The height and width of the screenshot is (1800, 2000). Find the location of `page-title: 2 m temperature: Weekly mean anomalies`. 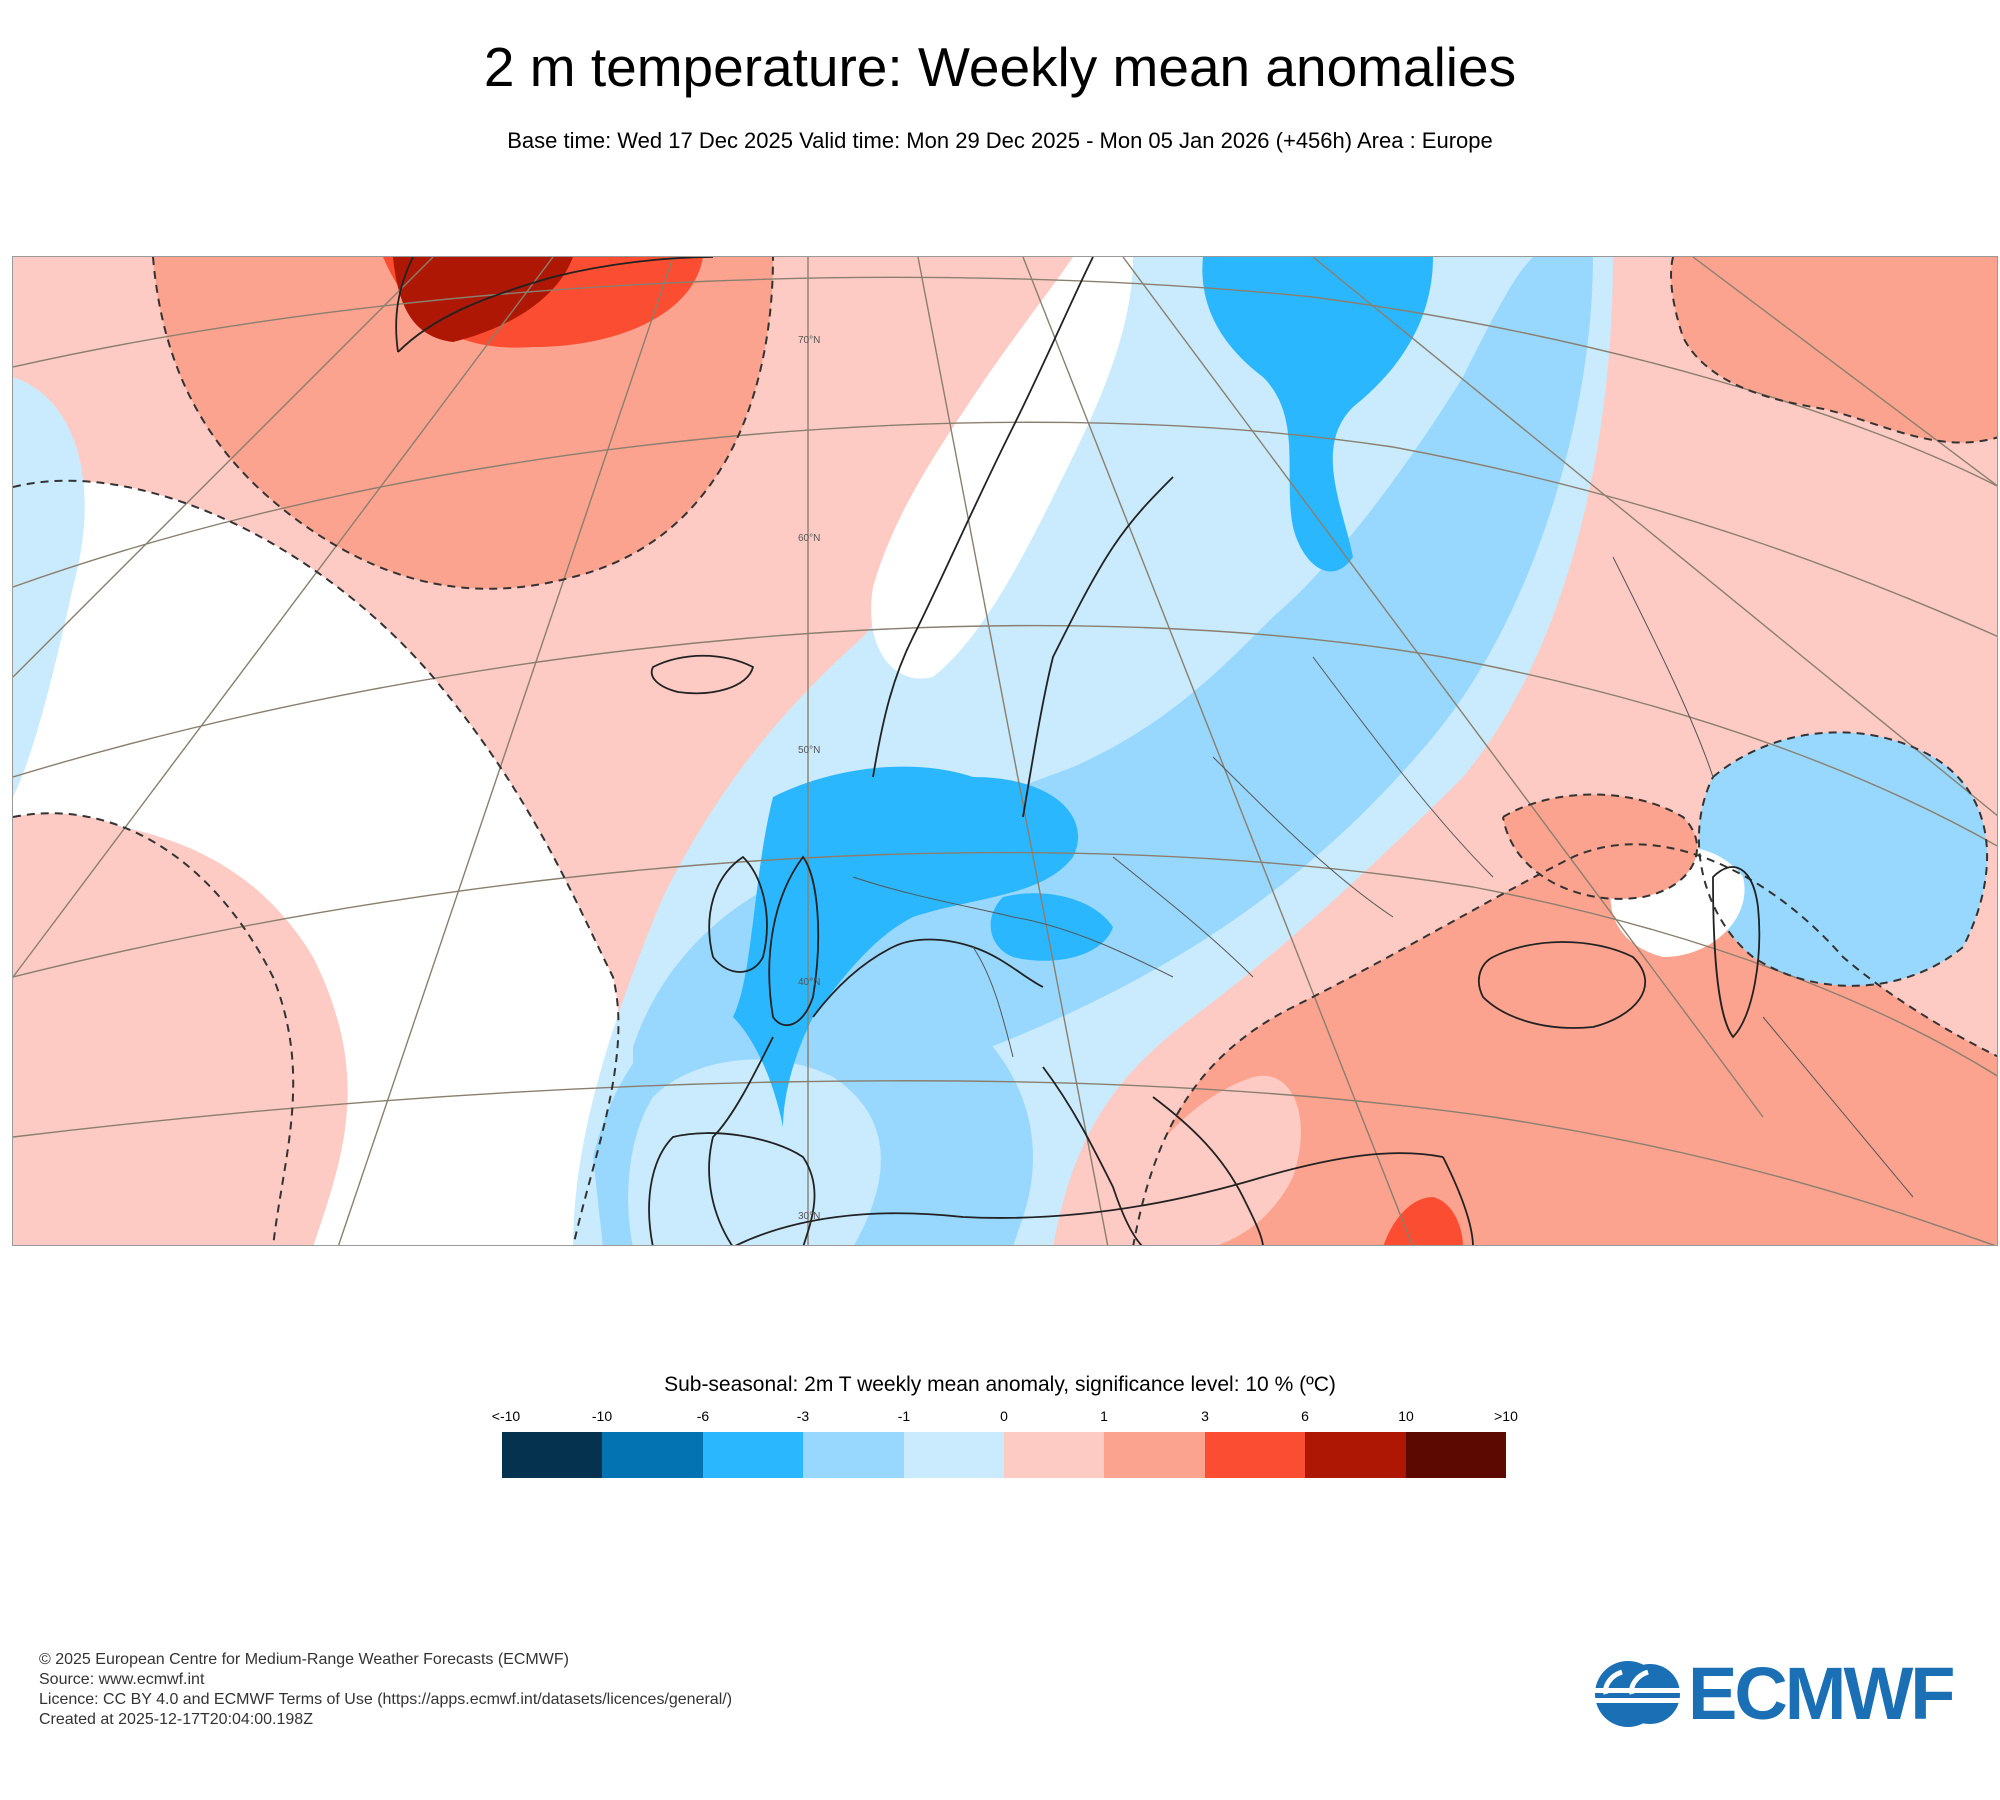

page-title: 2 m temperature: Weekly mean anomalies is located at coordinates (1000, 67).